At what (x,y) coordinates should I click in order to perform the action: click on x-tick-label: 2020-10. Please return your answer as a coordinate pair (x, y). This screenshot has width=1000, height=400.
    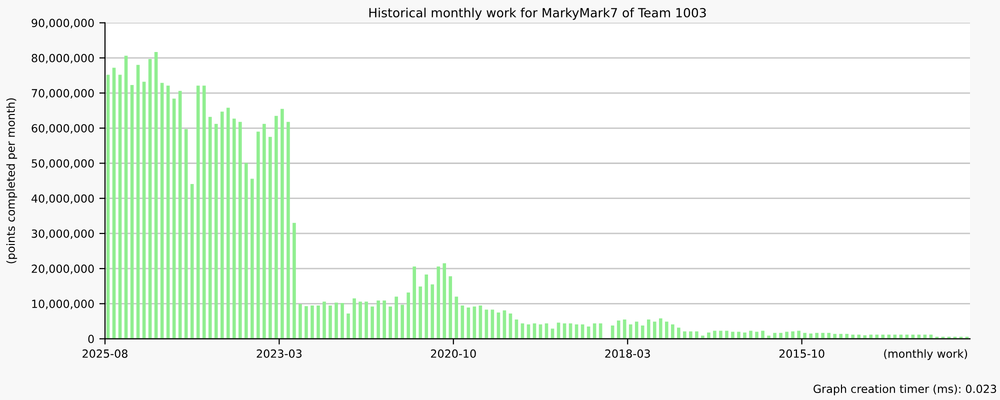
    Looking at the image, I should click on (453, 353).